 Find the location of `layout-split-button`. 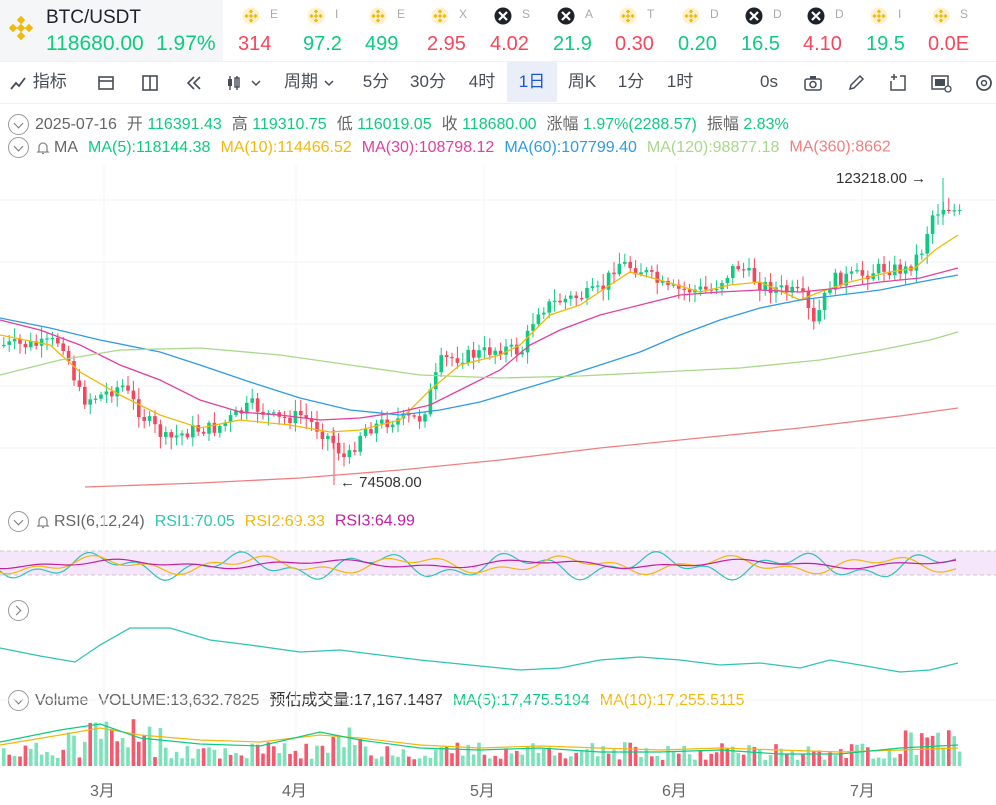

layout-split-button is located at coordinates (150, 82).